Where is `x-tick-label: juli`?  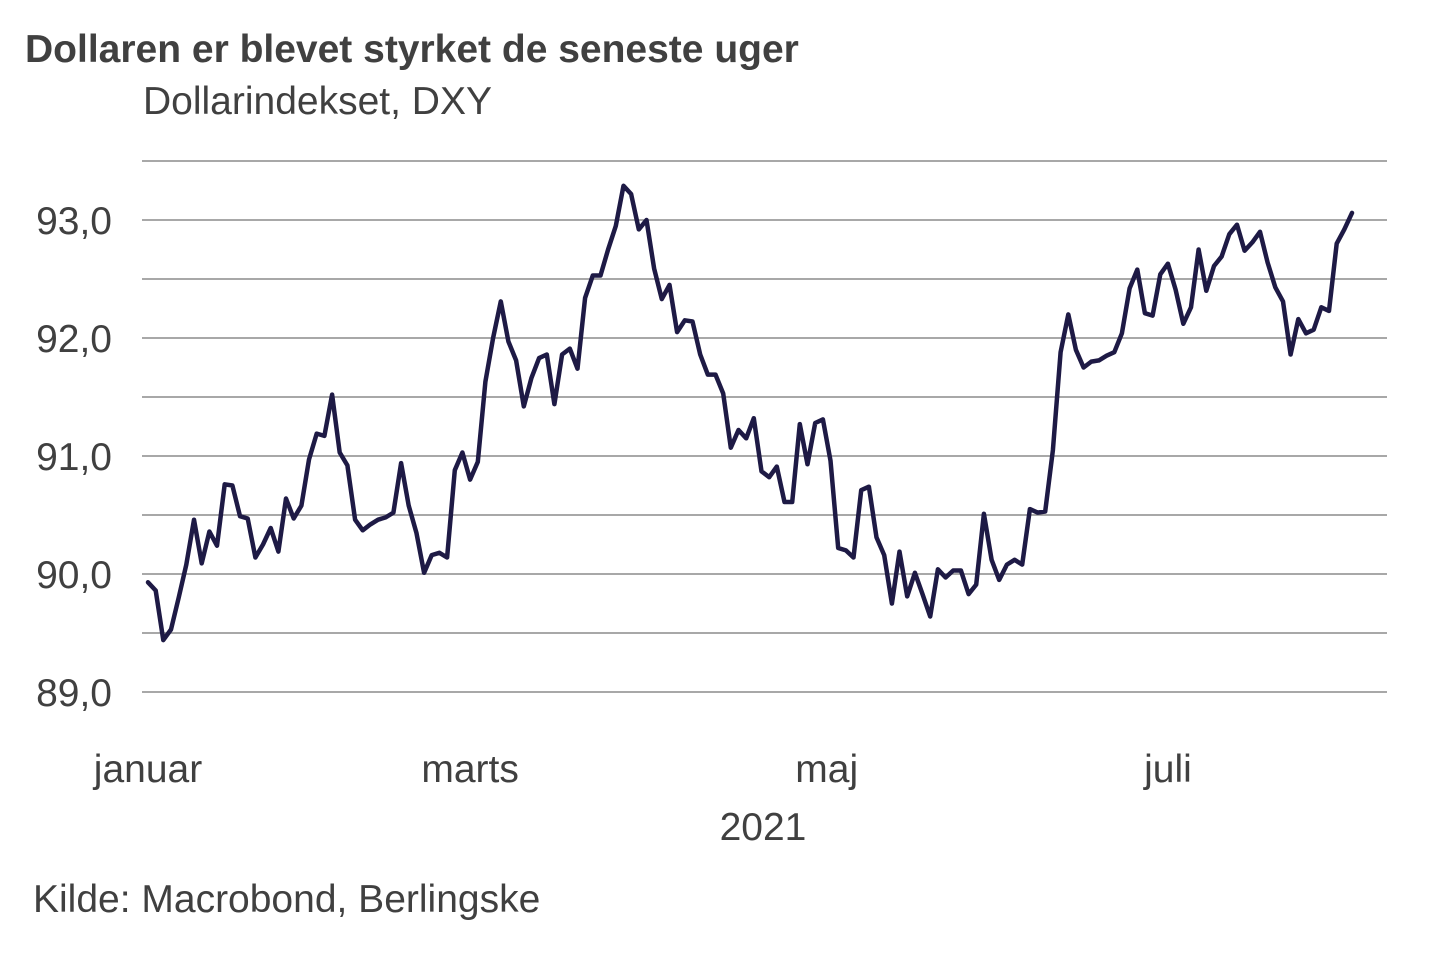
x-tick-label: juli is located at coordinates (1167, 769).